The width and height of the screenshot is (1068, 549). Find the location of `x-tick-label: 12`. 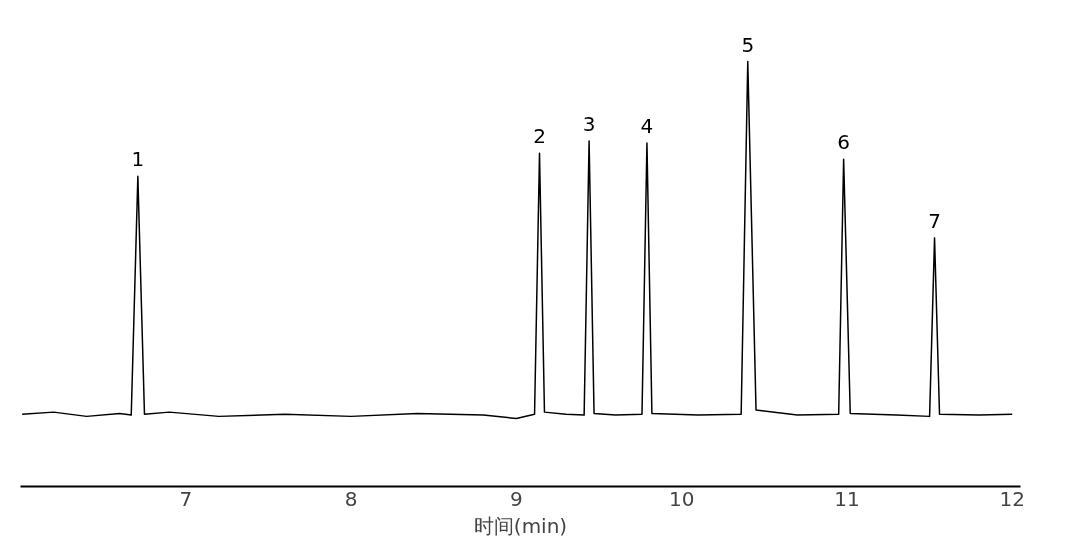

x-tick-label: 12 is located at coordinates (1012, 498).